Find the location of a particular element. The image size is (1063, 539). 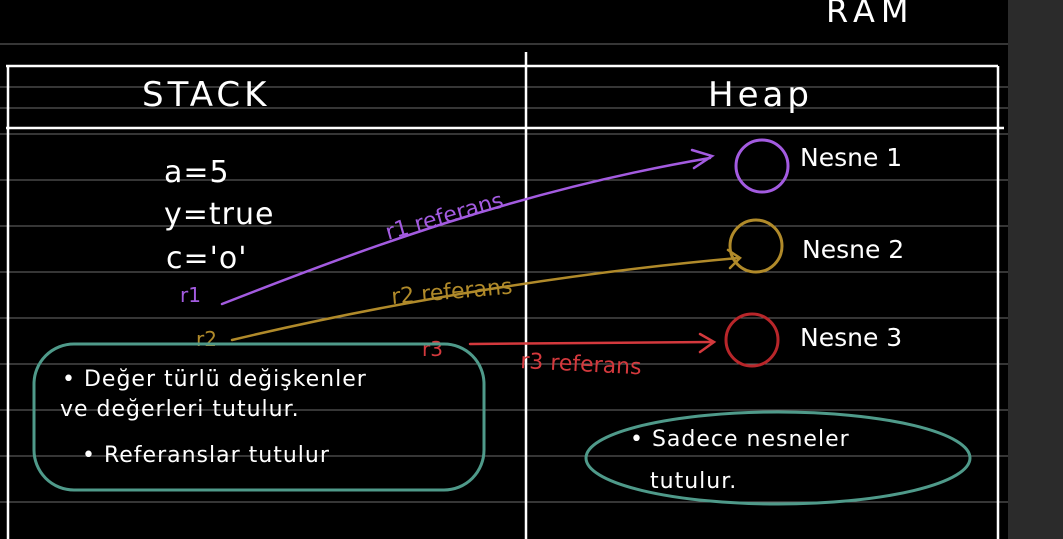

heap-header: Heap is located at coordinates (760, 95).